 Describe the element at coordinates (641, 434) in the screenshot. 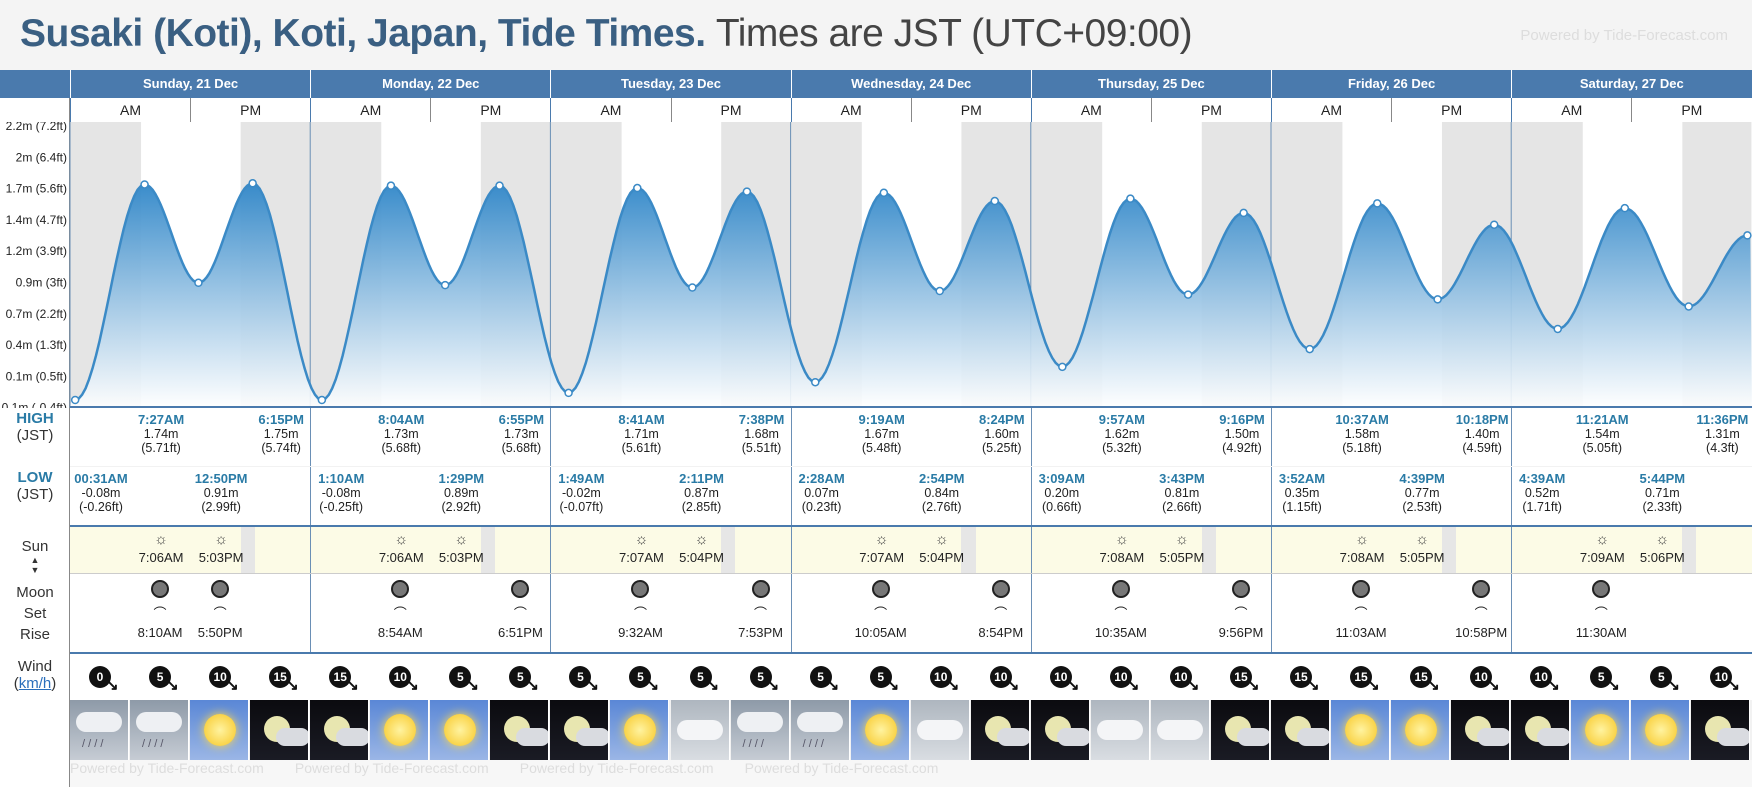

I see `highs-tide-entry: 8:41AM 1.71m (5.61ft)` at that location.